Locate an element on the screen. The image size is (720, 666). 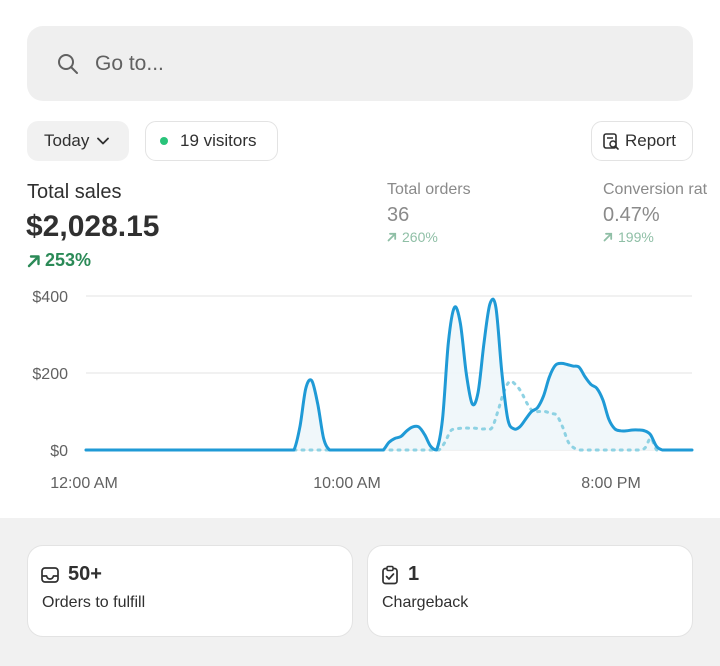
report-button: Report is located at coordinates (642, 141).